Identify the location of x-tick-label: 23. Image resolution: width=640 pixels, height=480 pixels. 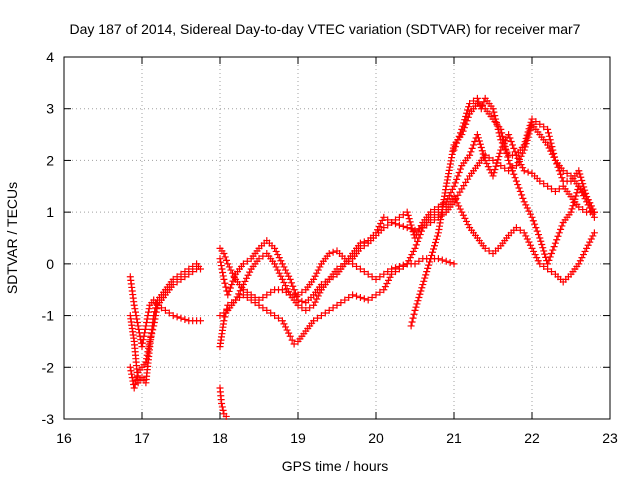
(610, 438).